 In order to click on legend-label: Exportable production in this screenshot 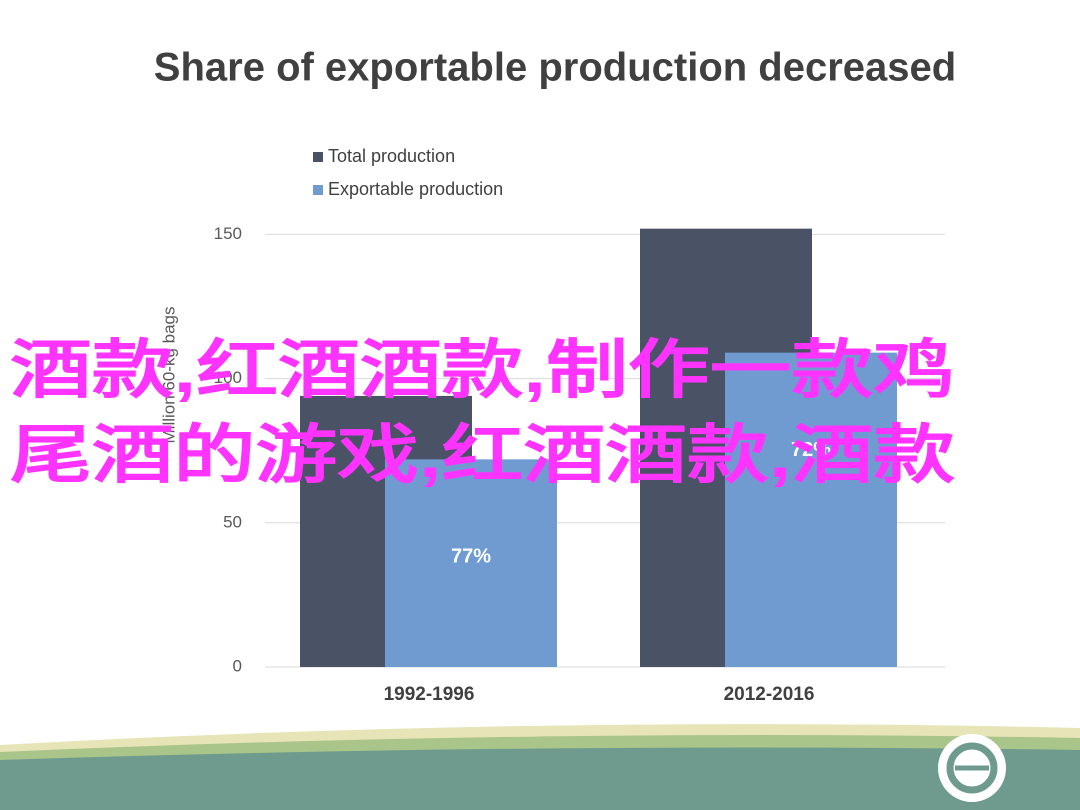, I will do `click(415, 189)`.